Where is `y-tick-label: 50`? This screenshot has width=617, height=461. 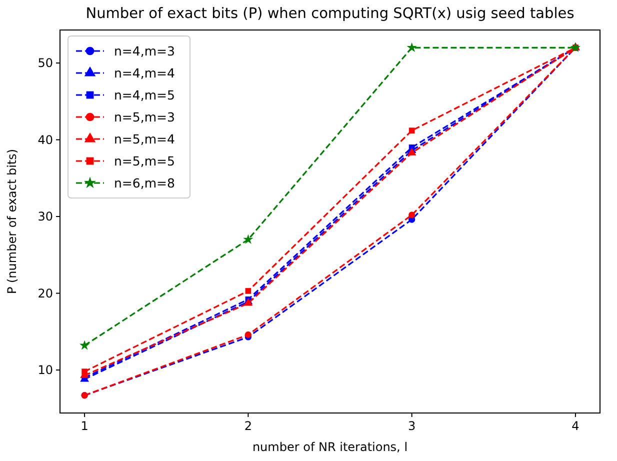 y-tick-label: 50 is located at coordinates (45, 63).